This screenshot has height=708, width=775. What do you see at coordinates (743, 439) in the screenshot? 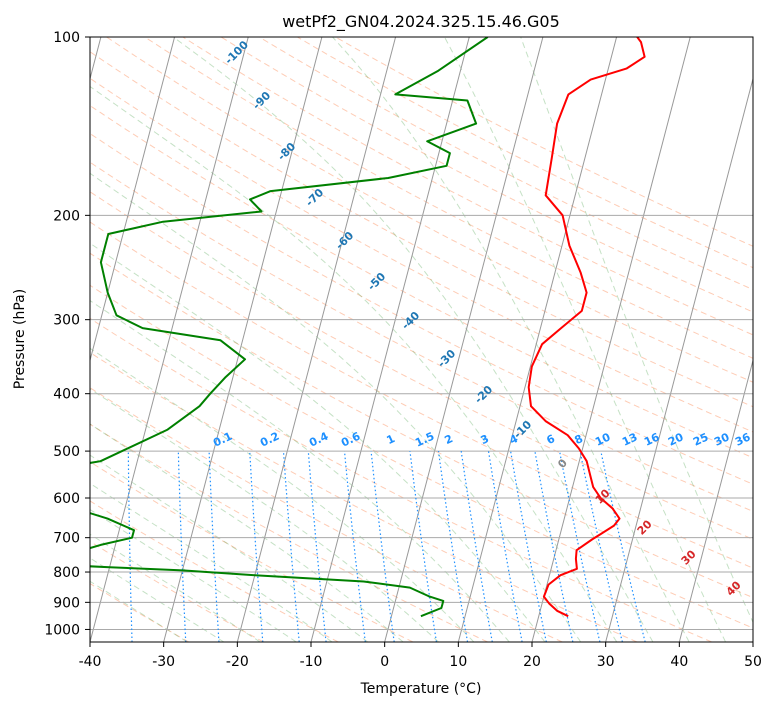
I see `mixing-ratio-label: 36` at bounding box center [743, 439].